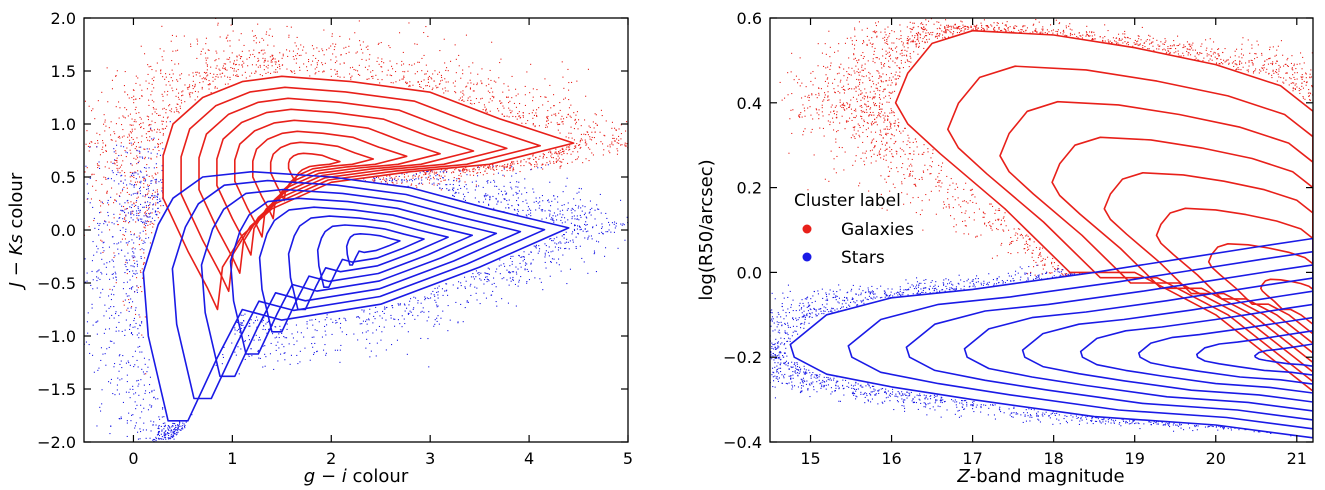  I want to click on x-tick-label: 0, so click(133, 458).